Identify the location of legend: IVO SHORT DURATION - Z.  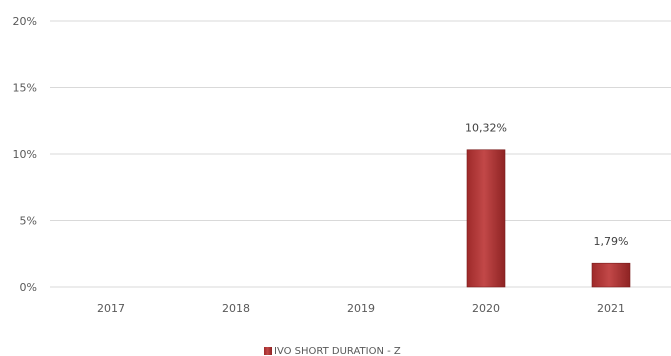
(332, 351).